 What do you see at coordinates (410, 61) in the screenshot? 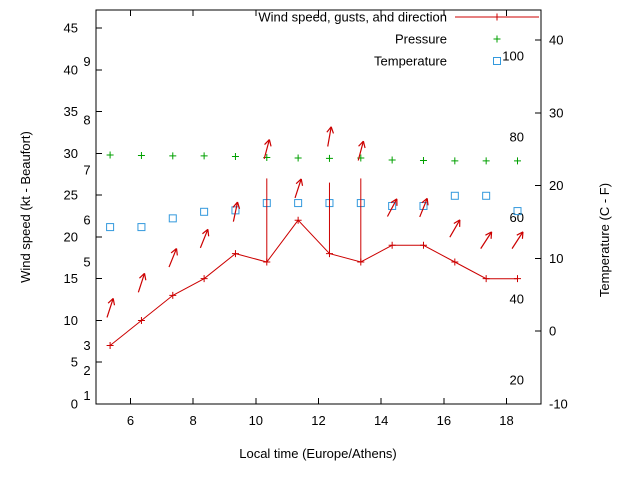
I see `legend-label-temperature: Temperature` at bounding box center [410, 61].